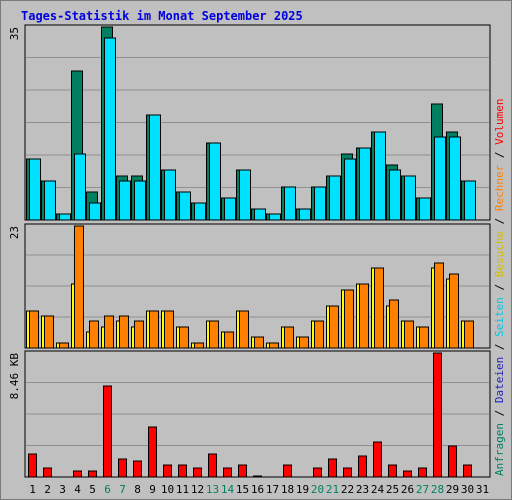 The width and height of the screenshot is (512, 500). Describe the element at coordinates (499, 224) in the screenshot. I see `legend-item-7: /` at that location.